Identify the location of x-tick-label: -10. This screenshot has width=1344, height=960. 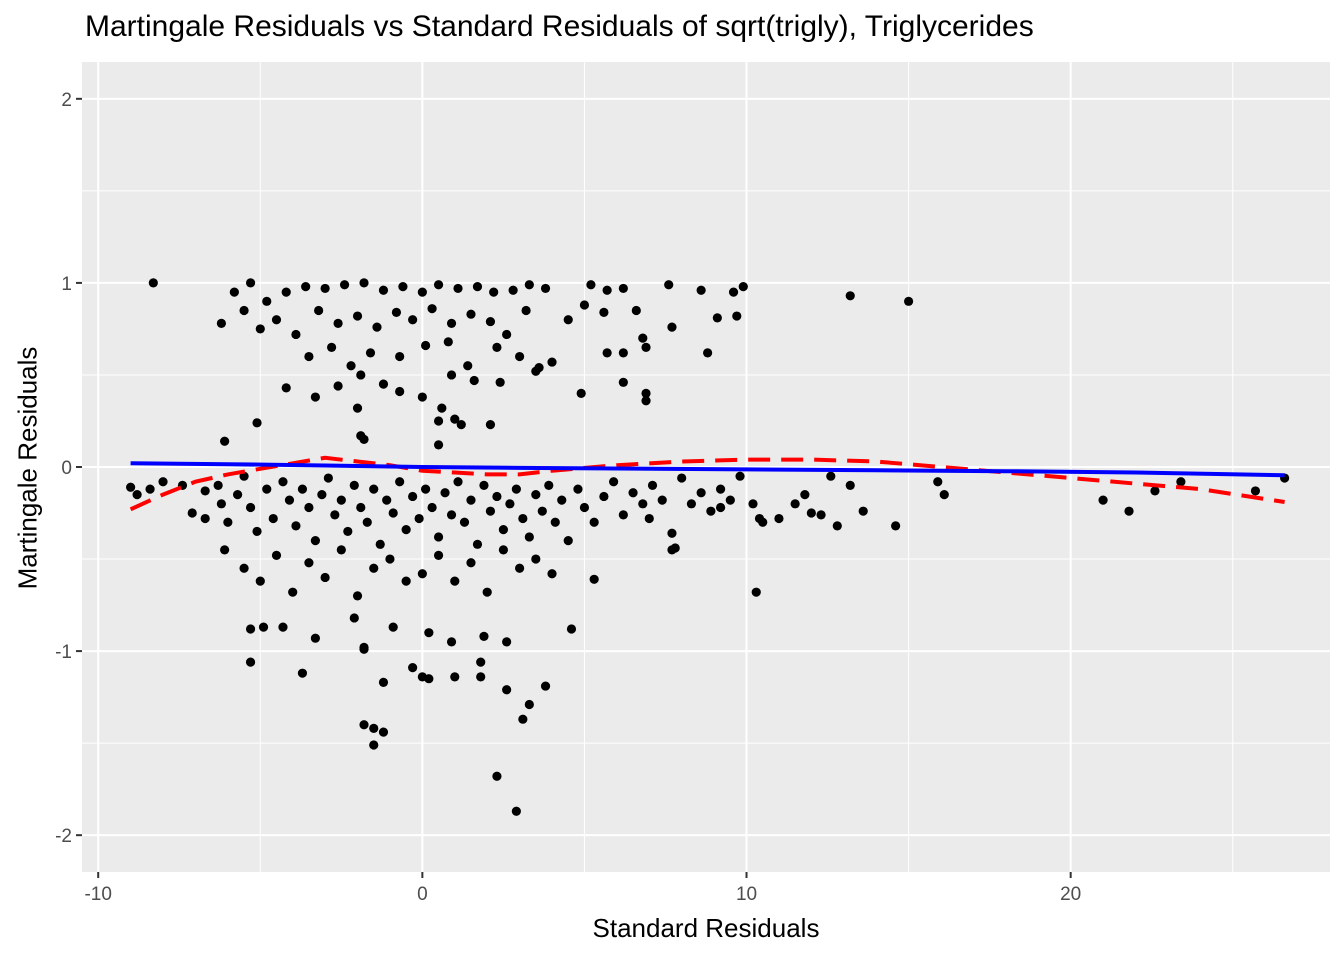
(97, 894).